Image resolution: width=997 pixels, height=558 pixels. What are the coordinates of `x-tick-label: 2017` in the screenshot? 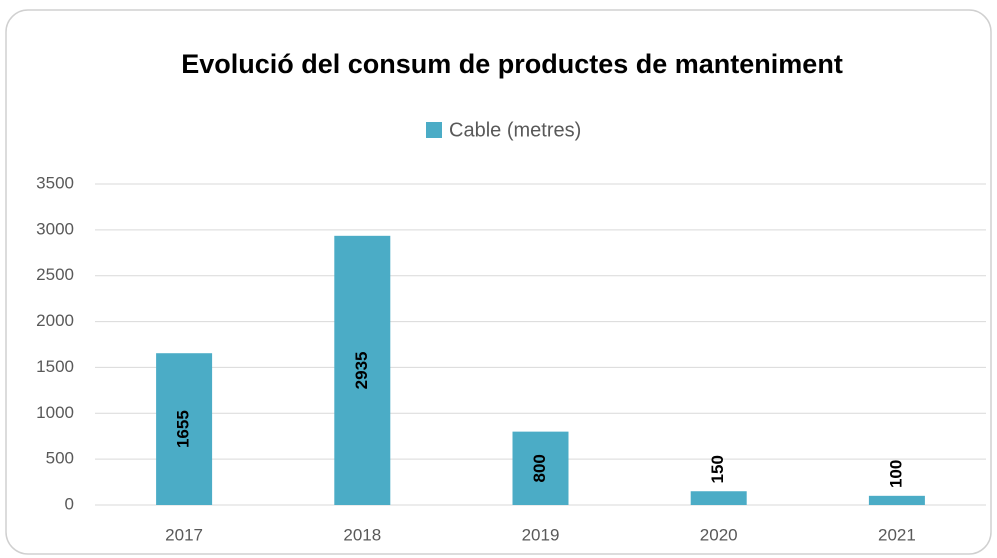 It's located at (184, 534).